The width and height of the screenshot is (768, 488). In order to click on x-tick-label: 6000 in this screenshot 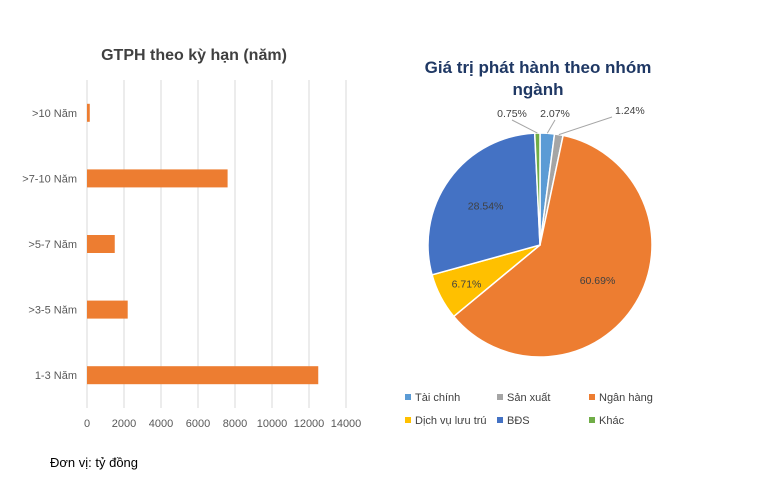, I will do `click(198, 424)`.